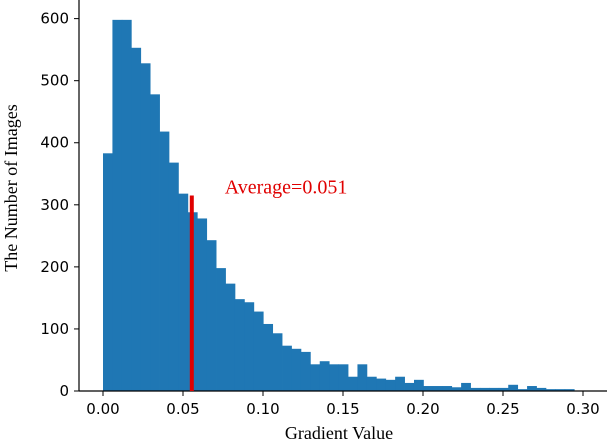 This screenshot has height=442, width=614. Describe the element at coordinates (54, 19) in the screenshot. I see `y-tick-label: 600` at that location.